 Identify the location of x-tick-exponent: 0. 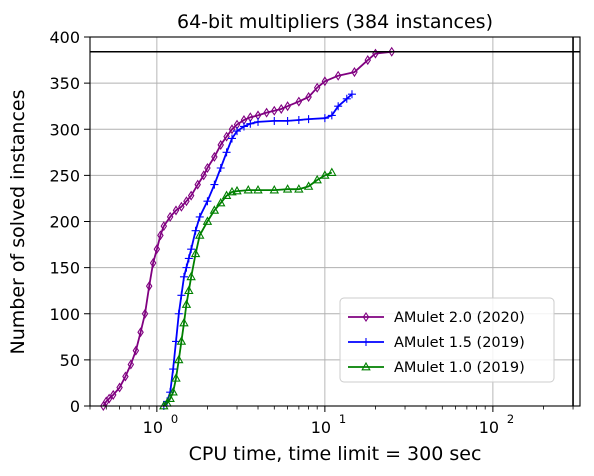
(174, 419).